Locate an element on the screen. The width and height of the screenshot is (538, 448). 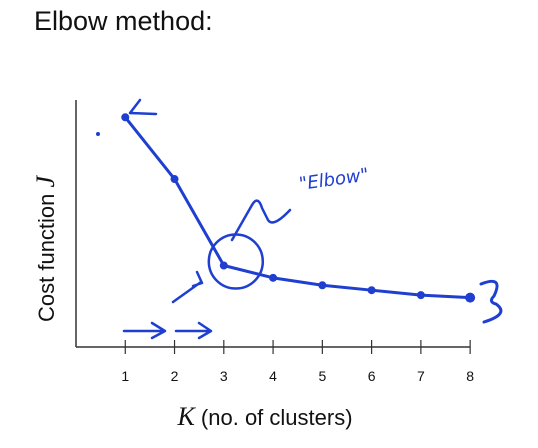
x-axis-tick-labels: 1 2 3 4 5 6 7 8 is located at coordinates (297, 376).